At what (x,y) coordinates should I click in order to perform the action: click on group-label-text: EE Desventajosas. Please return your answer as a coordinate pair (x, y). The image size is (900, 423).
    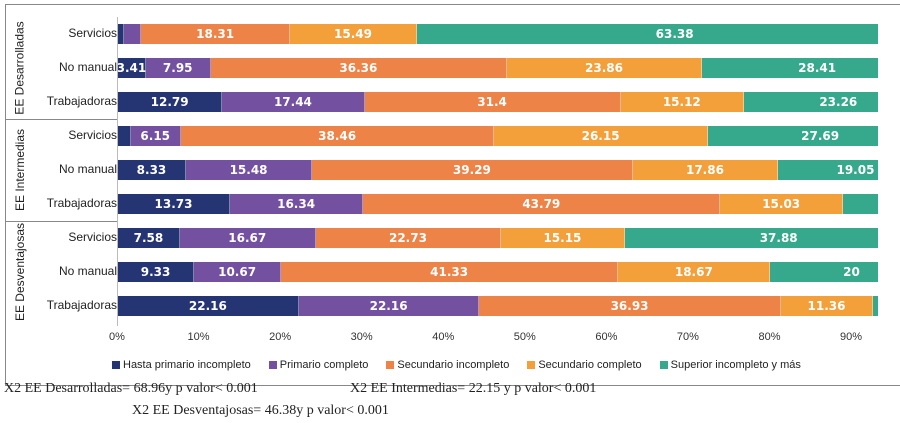
    Looking at the image, I should click on (20, 272).